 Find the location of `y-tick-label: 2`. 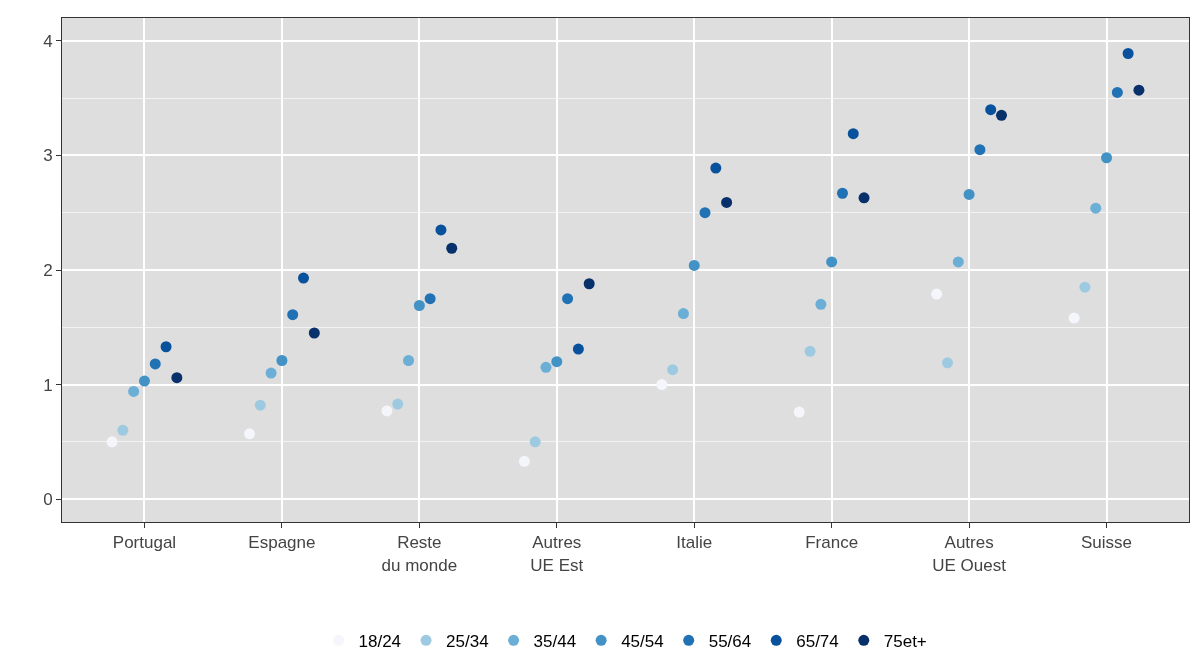

y-tick-label: 2 is located at coordinates (48, 270).